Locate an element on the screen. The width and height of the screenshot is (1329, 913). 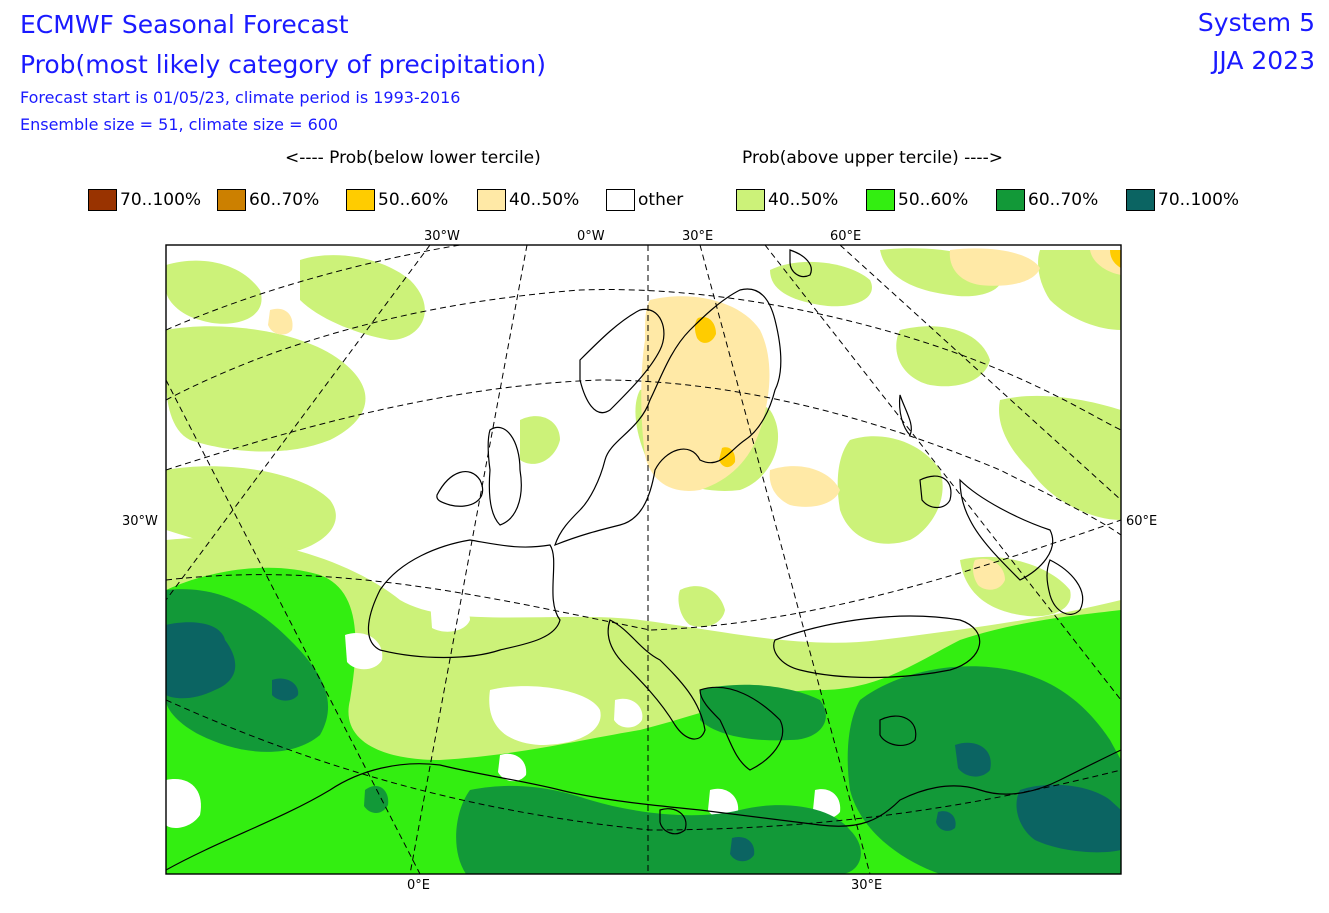
ensemble-info: Ensemble size = 51, climate size = 600 is located at coordinates (179, 124).